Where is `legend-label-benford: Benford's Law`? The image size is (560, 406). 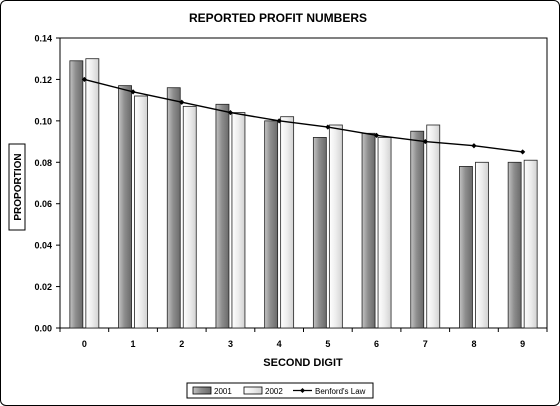 legend-label-benford: Benford's Law is located at coordinates (340, 391).